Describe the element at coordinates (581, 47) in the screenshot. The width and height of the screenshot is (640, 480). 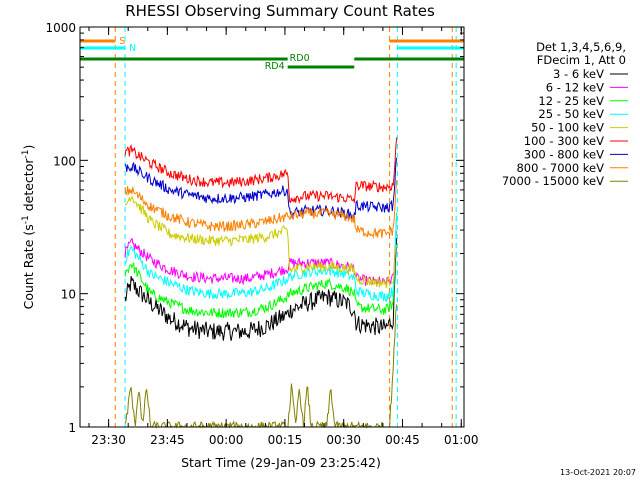
I see `legend-header-1: Det 1,3,4,5,6,9,` at that location.